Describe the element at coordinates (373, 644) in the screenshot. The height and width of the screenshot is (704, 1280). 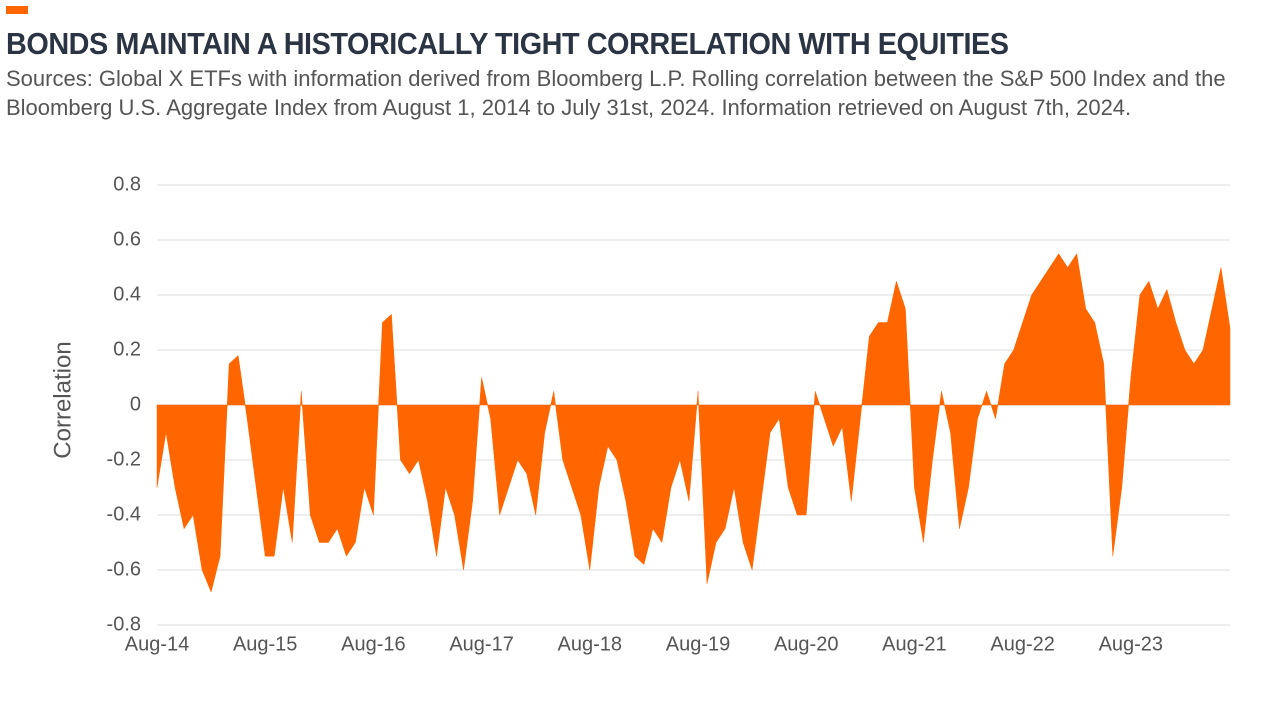
I see `x-tick-label: Aug-16` at that location.